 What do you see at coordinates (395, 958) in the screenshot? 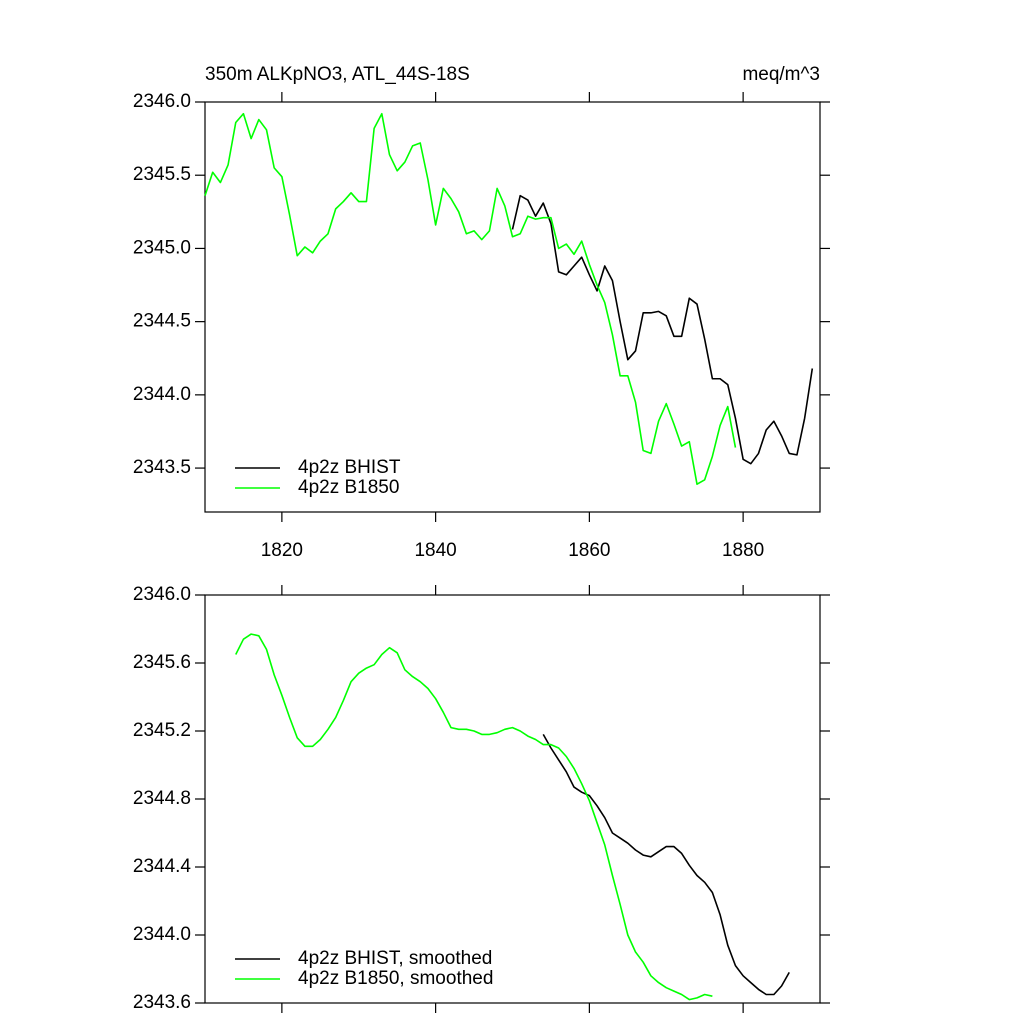
I see `legend-label: 4p2z BHIST, smoothed` at bounding box center [395, 958].